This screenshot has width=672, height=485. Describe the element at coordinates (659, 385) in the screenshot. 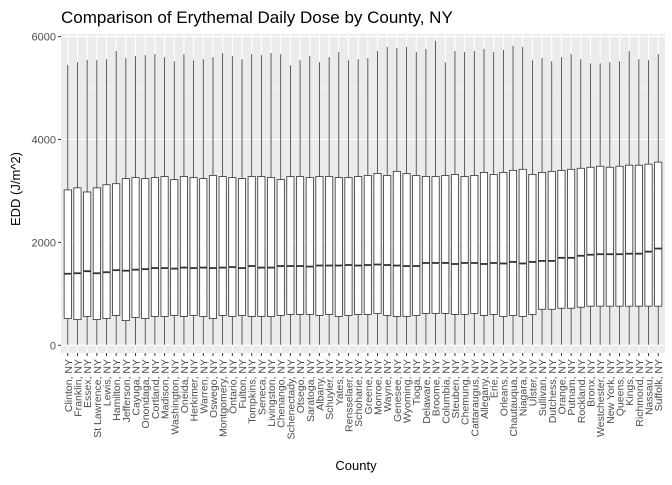

I see `x-tick-label: Suffolk, NY` at that location.